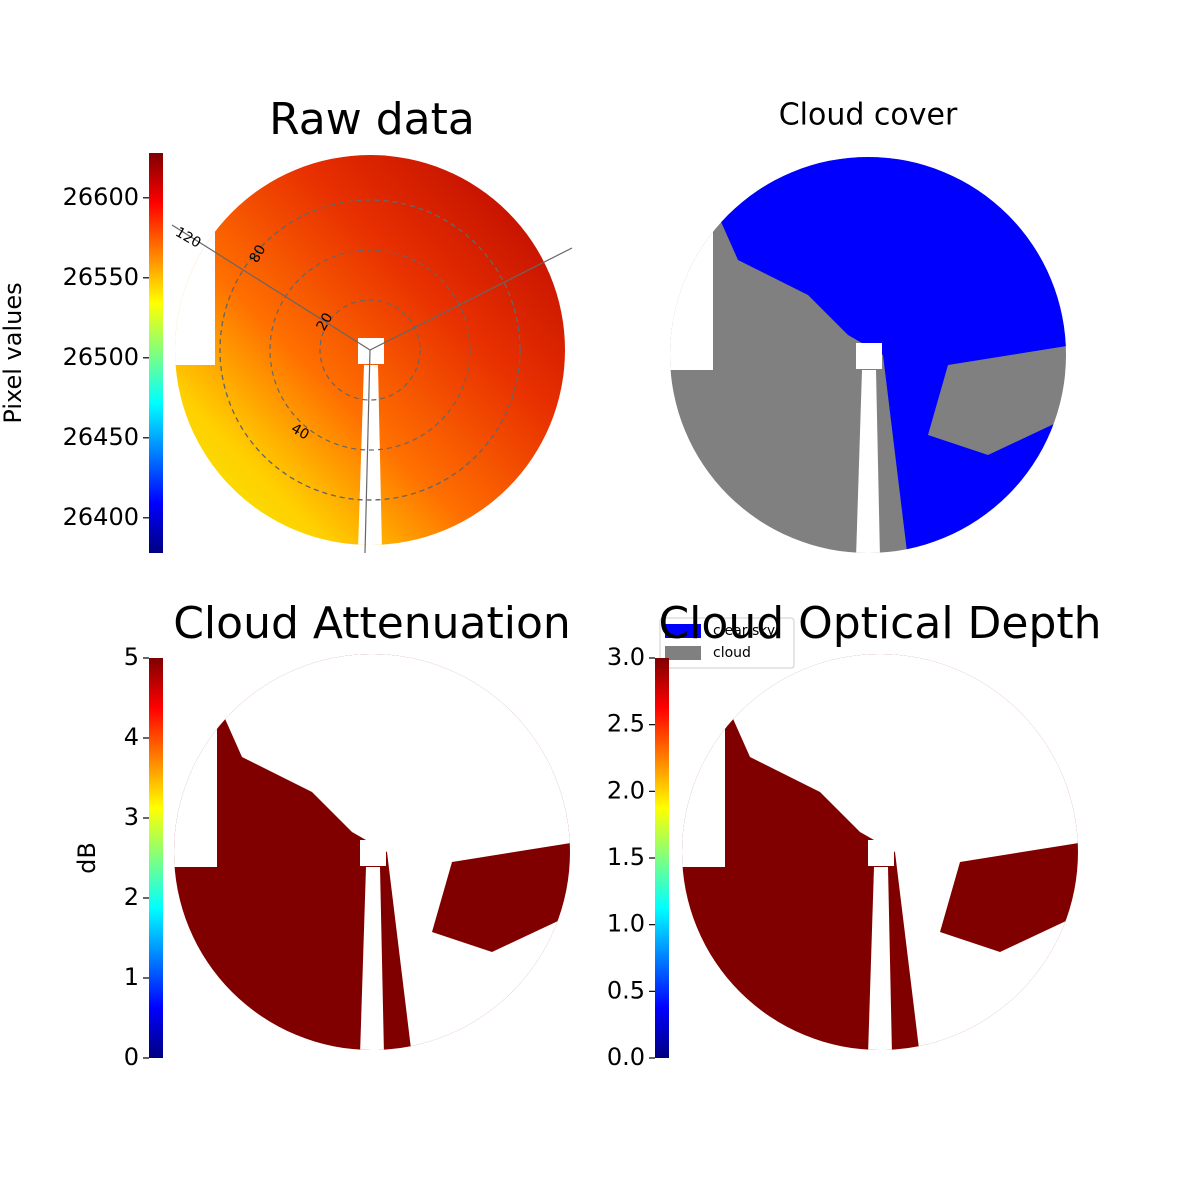  Describe the element at coordinates (131, 1057) in the screenshot. I see `colorbar-tick-label: 0` at that location.